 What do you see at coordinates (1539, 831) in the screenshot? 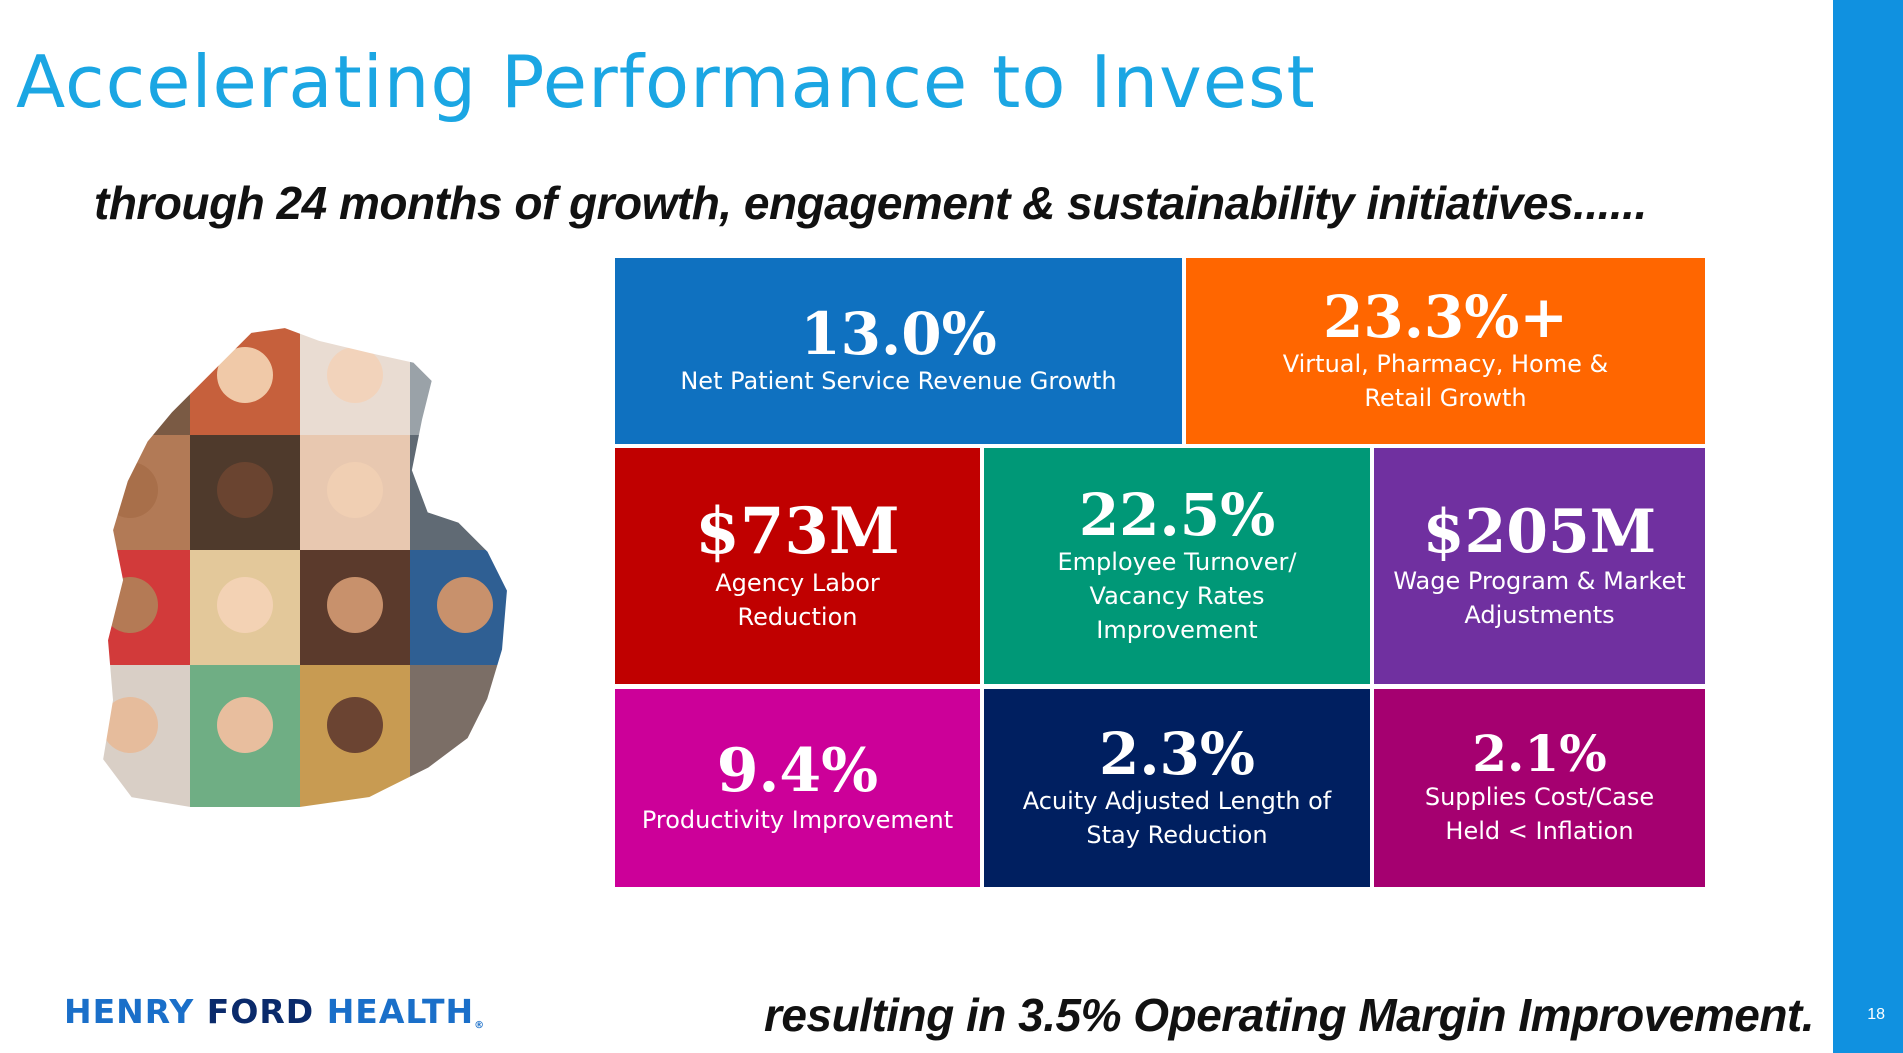
I see `metric-label: Held < Inflation` at bounding box center [1539, 831].